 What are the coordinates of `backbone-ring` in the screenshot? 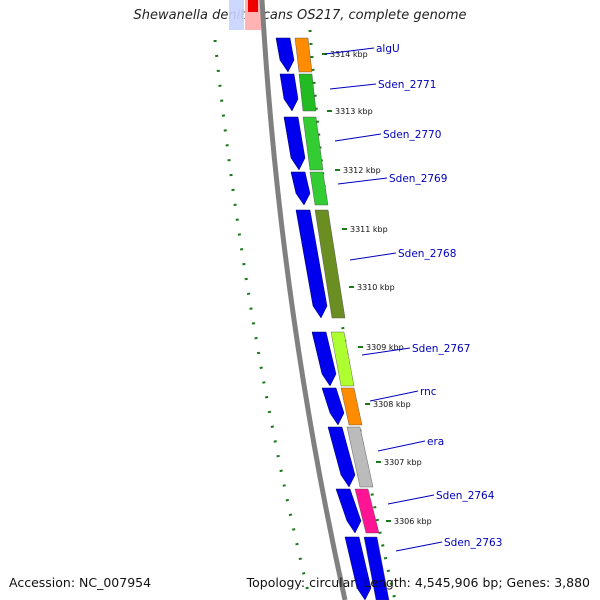 It's located at (303, 300).